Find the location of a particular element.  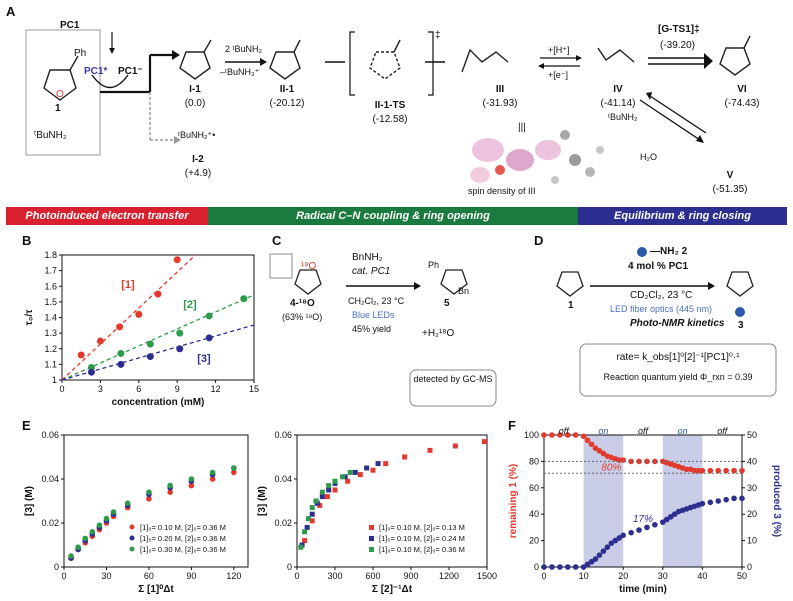

y-tick-label: 1 is located at coordinates (54, 380).